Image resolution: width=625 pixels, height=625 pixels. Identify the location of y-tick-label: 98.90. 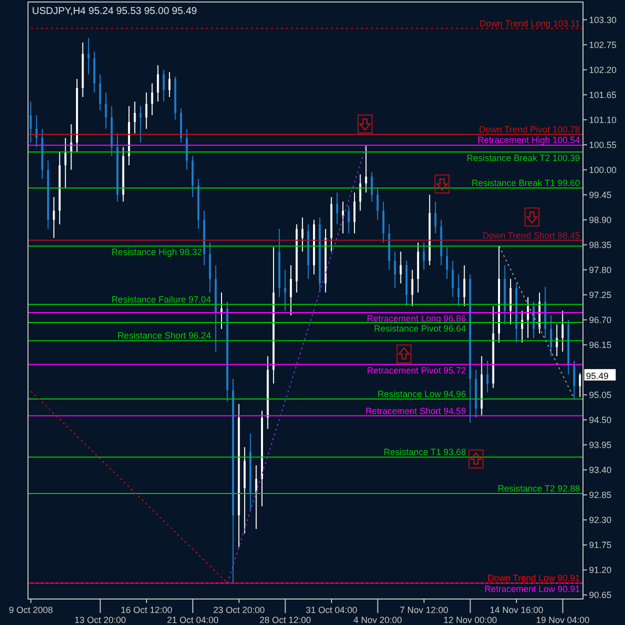
(600, 219).